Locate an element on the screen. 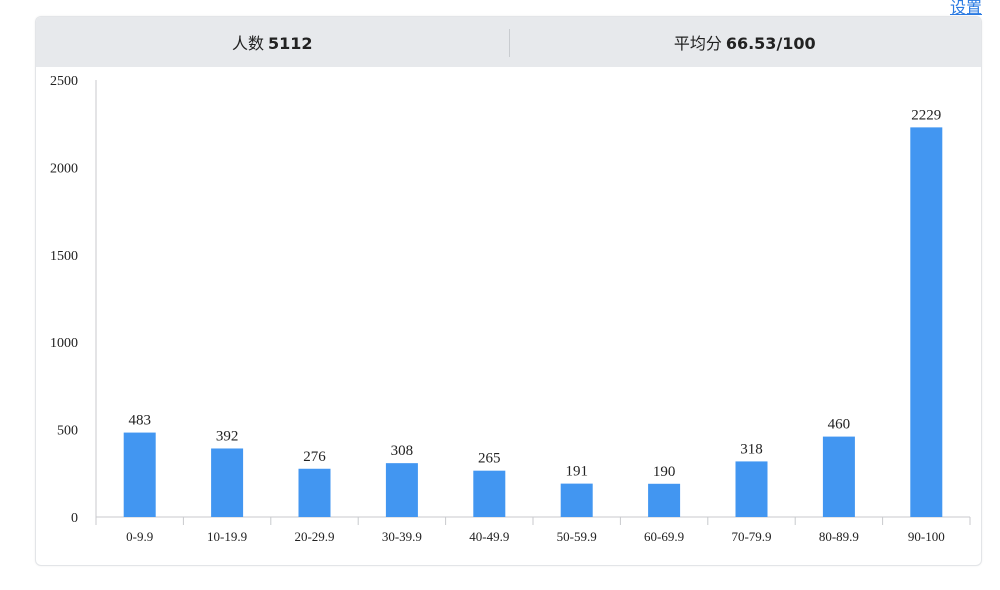 The image size is (1000, 590). stats-header: 人数 5112 平均分 66.53/100 is located at coordinates (508, 42).